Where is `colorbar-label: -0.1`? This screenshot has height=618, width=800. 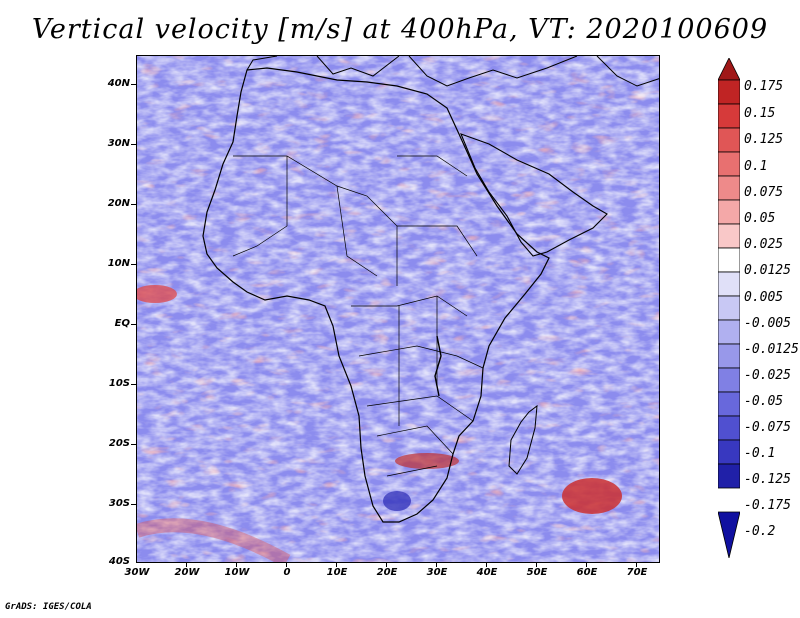 colorbar-label: -0.1 is located at coordinates (760, 453).